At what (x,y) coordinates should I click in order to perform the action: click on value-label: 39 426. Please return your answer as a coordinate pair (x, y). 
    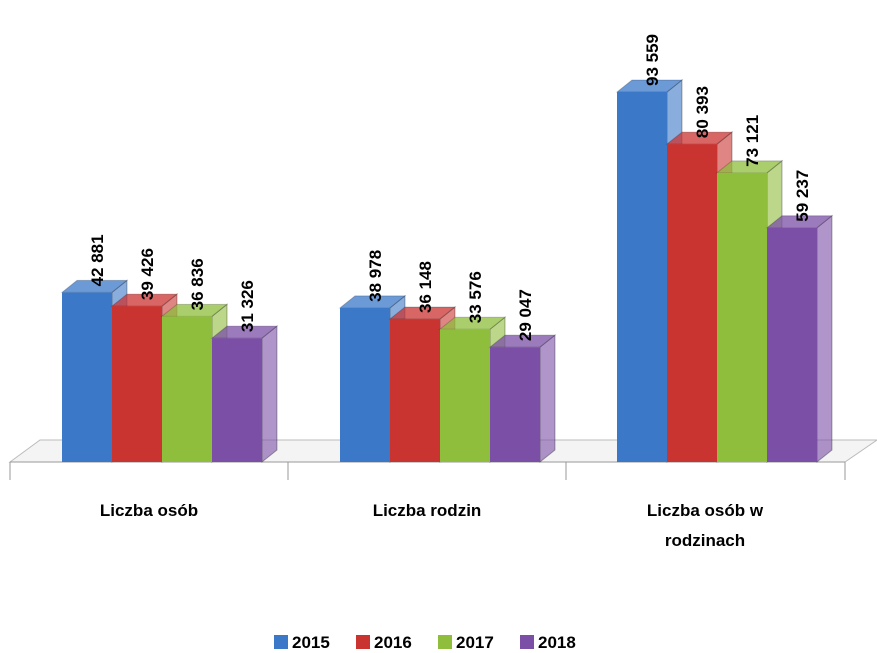
    Looking at the image, I should click on (147, 274).